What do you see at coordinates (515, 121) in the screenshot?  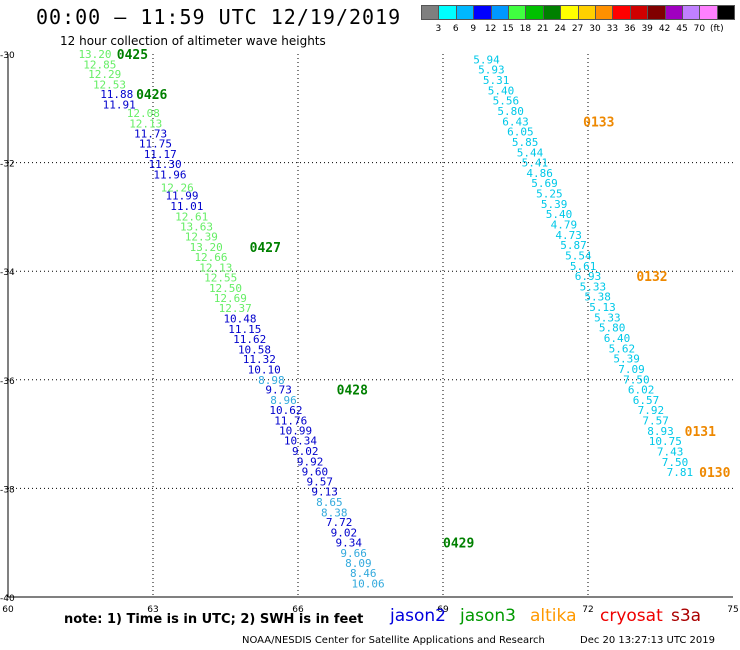 I see `wave-height-value: 6.43` at bounding box center [515, 121].